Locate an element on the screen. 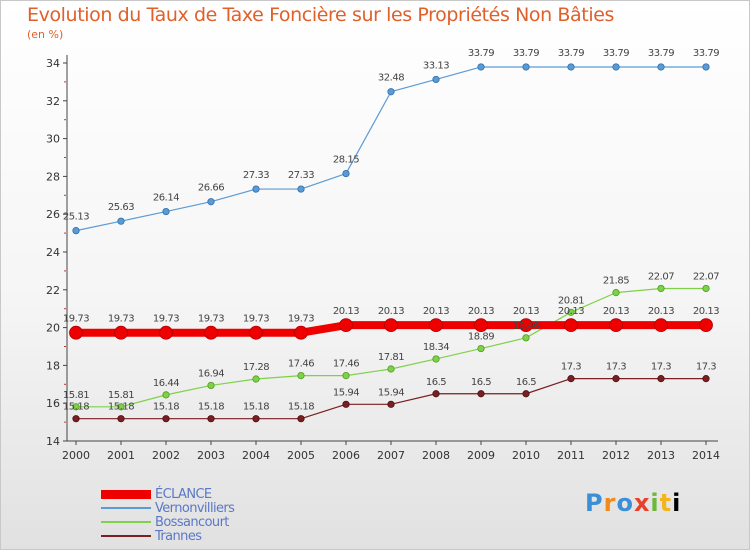 This screenshot has height=550, width=750. data-label: 17.81 is located at coordinates (391, 357).